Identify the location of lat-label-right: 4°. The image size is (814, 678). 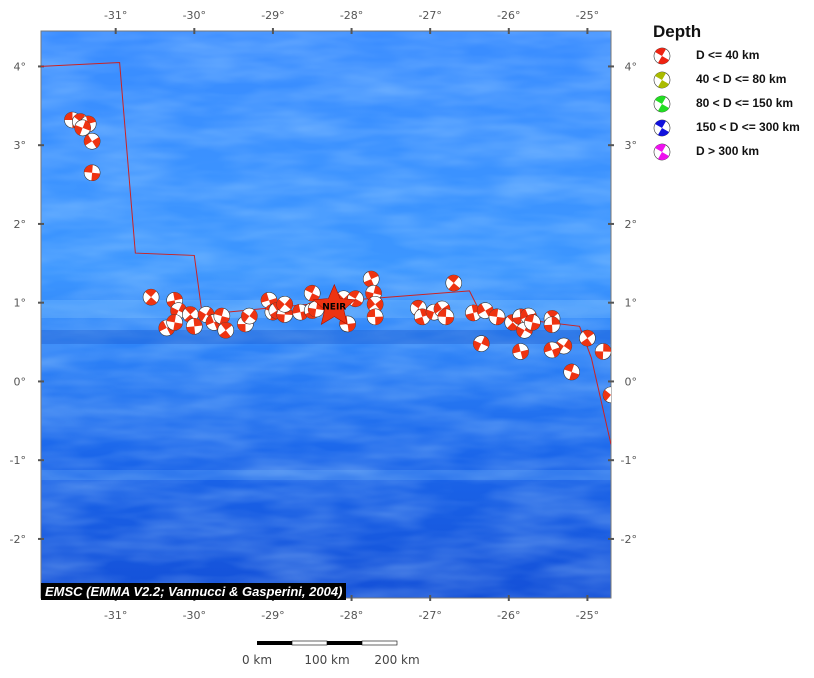
(631, 66).